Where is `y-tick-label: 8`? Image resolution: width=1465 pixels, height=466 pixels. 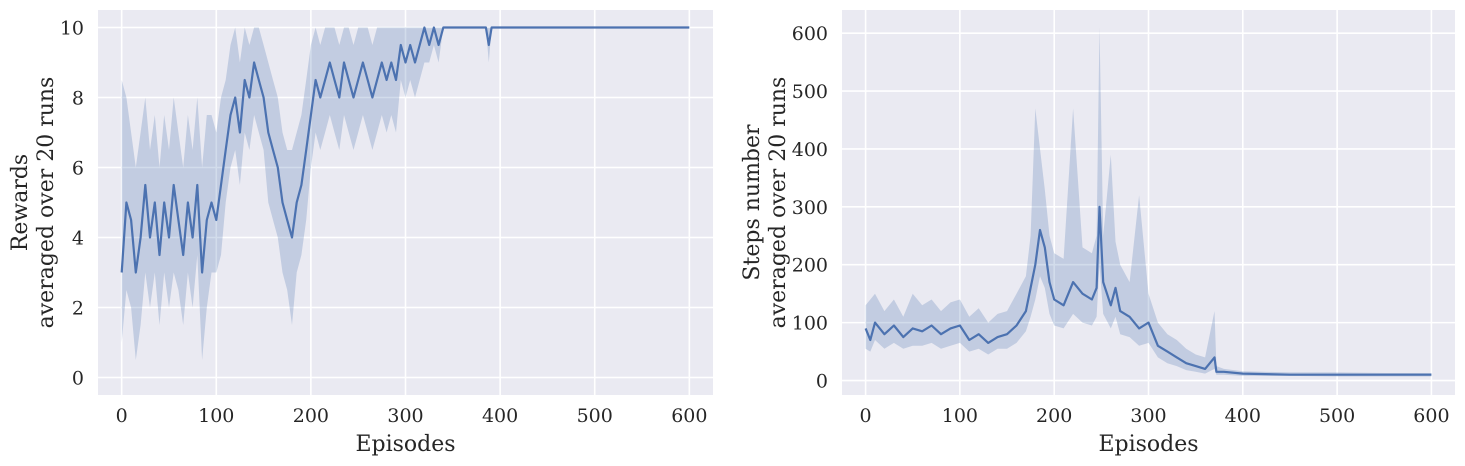 y-tick-label: 8 is located at coordinates (78, 99).